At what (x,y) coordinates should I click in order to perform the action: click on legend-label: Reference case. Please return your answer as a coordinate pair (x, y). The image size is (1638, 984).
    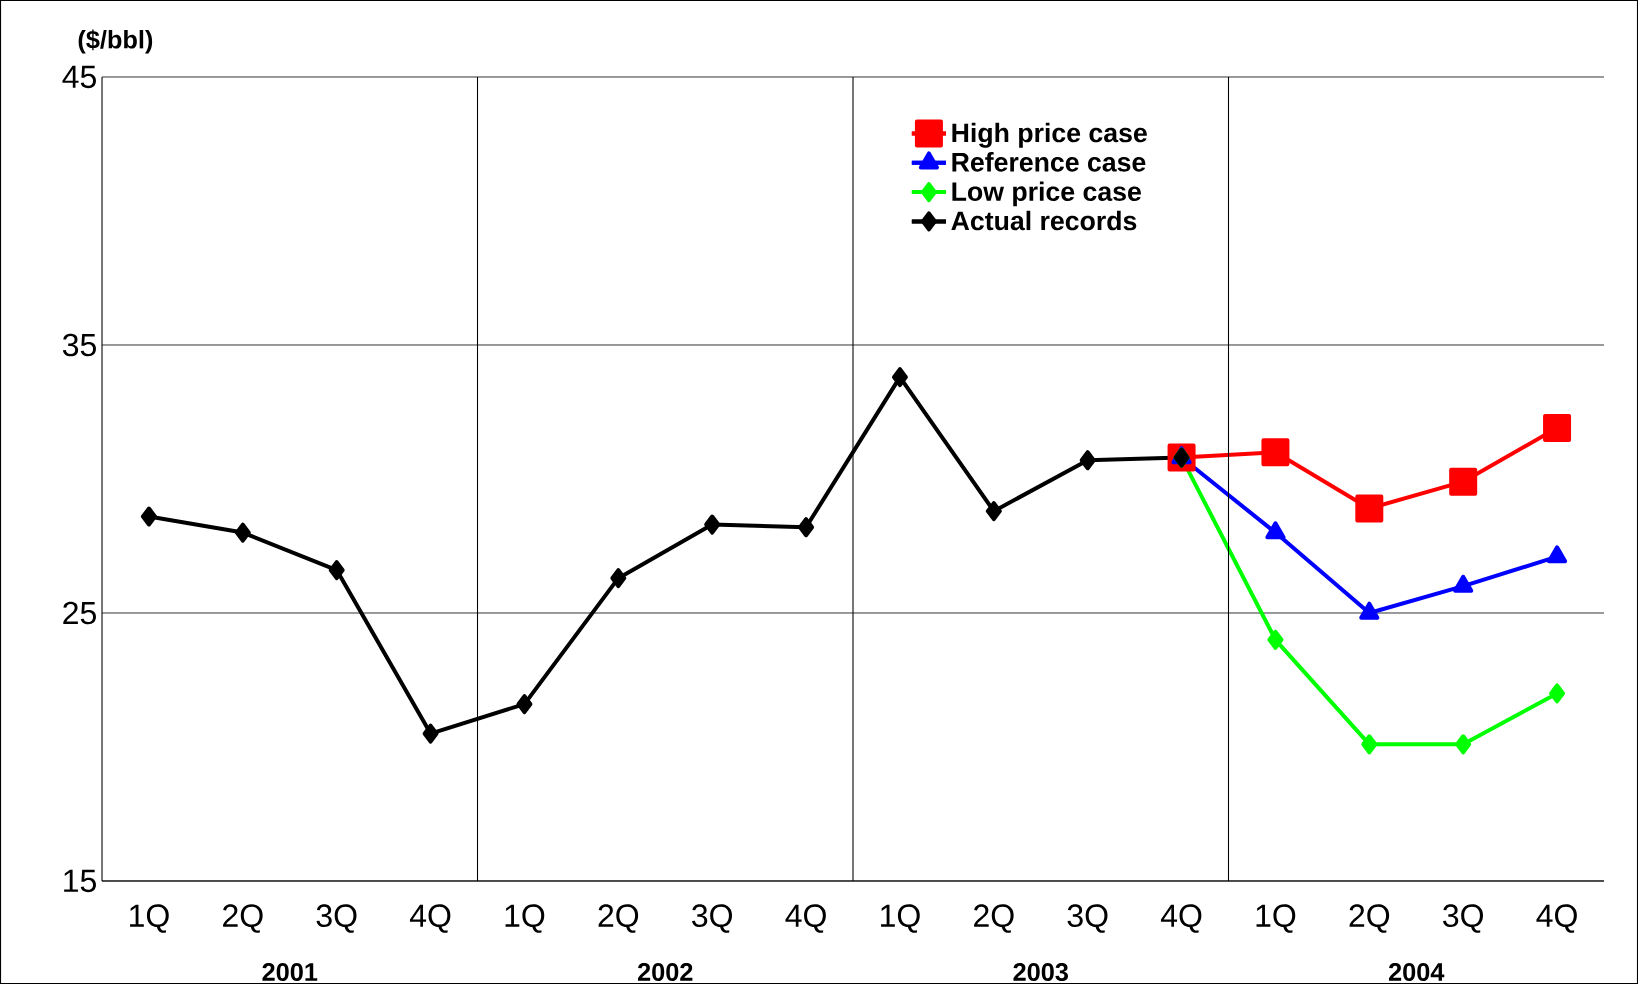
    Looking at the image, I should click on (1049, 162).